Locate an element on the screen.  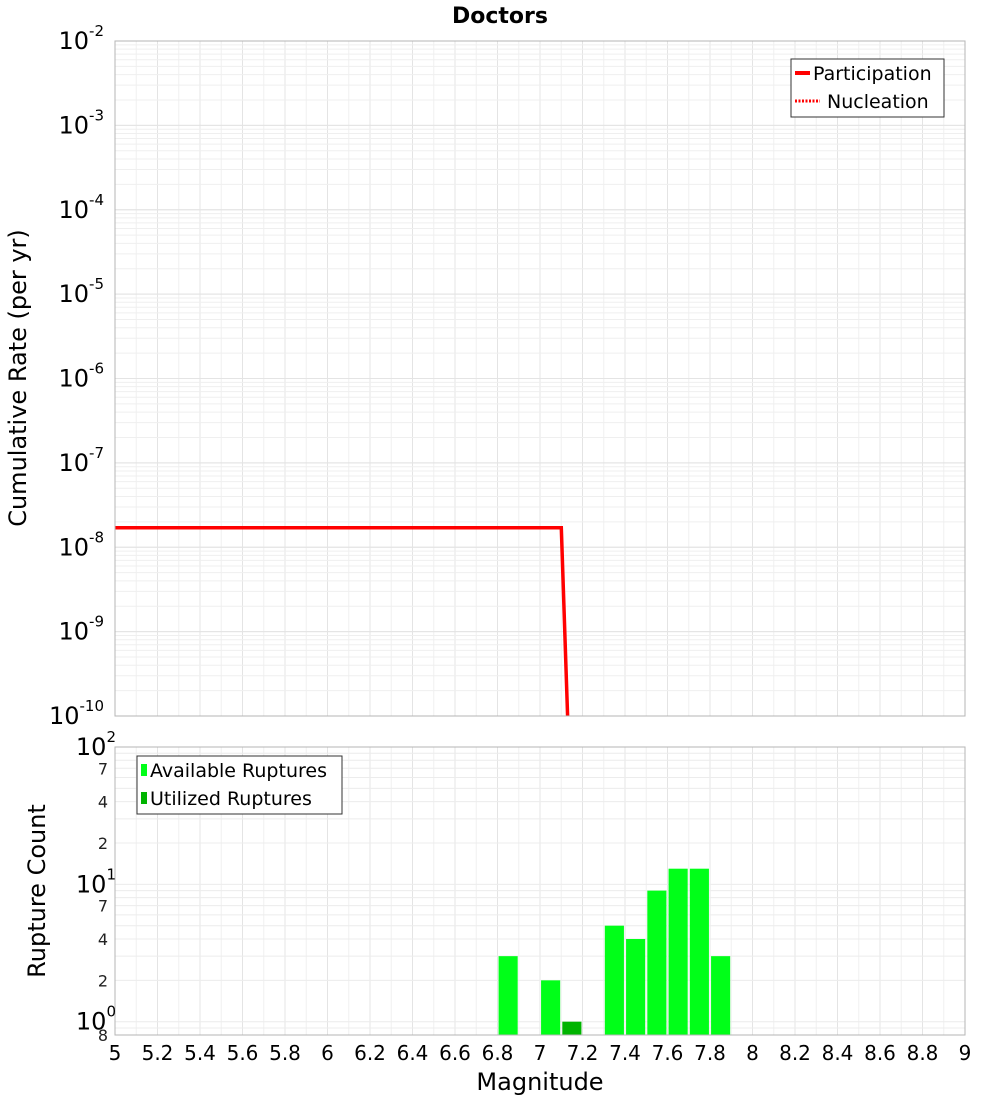
top-y-tick-label: 10⁻⁵ is located at coordinates (81, 291).